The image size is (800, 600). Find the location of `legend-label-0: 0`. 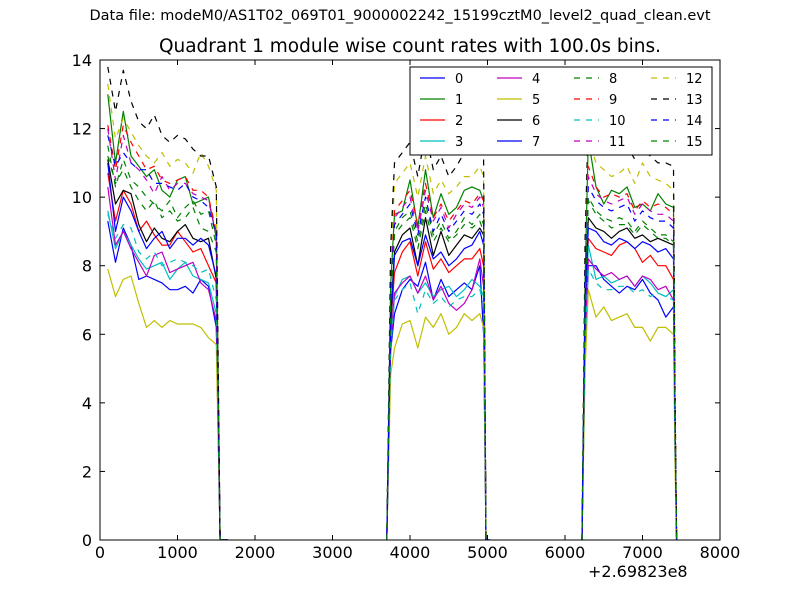

legend-label-0: 0 is located at coordinates (459, 79).